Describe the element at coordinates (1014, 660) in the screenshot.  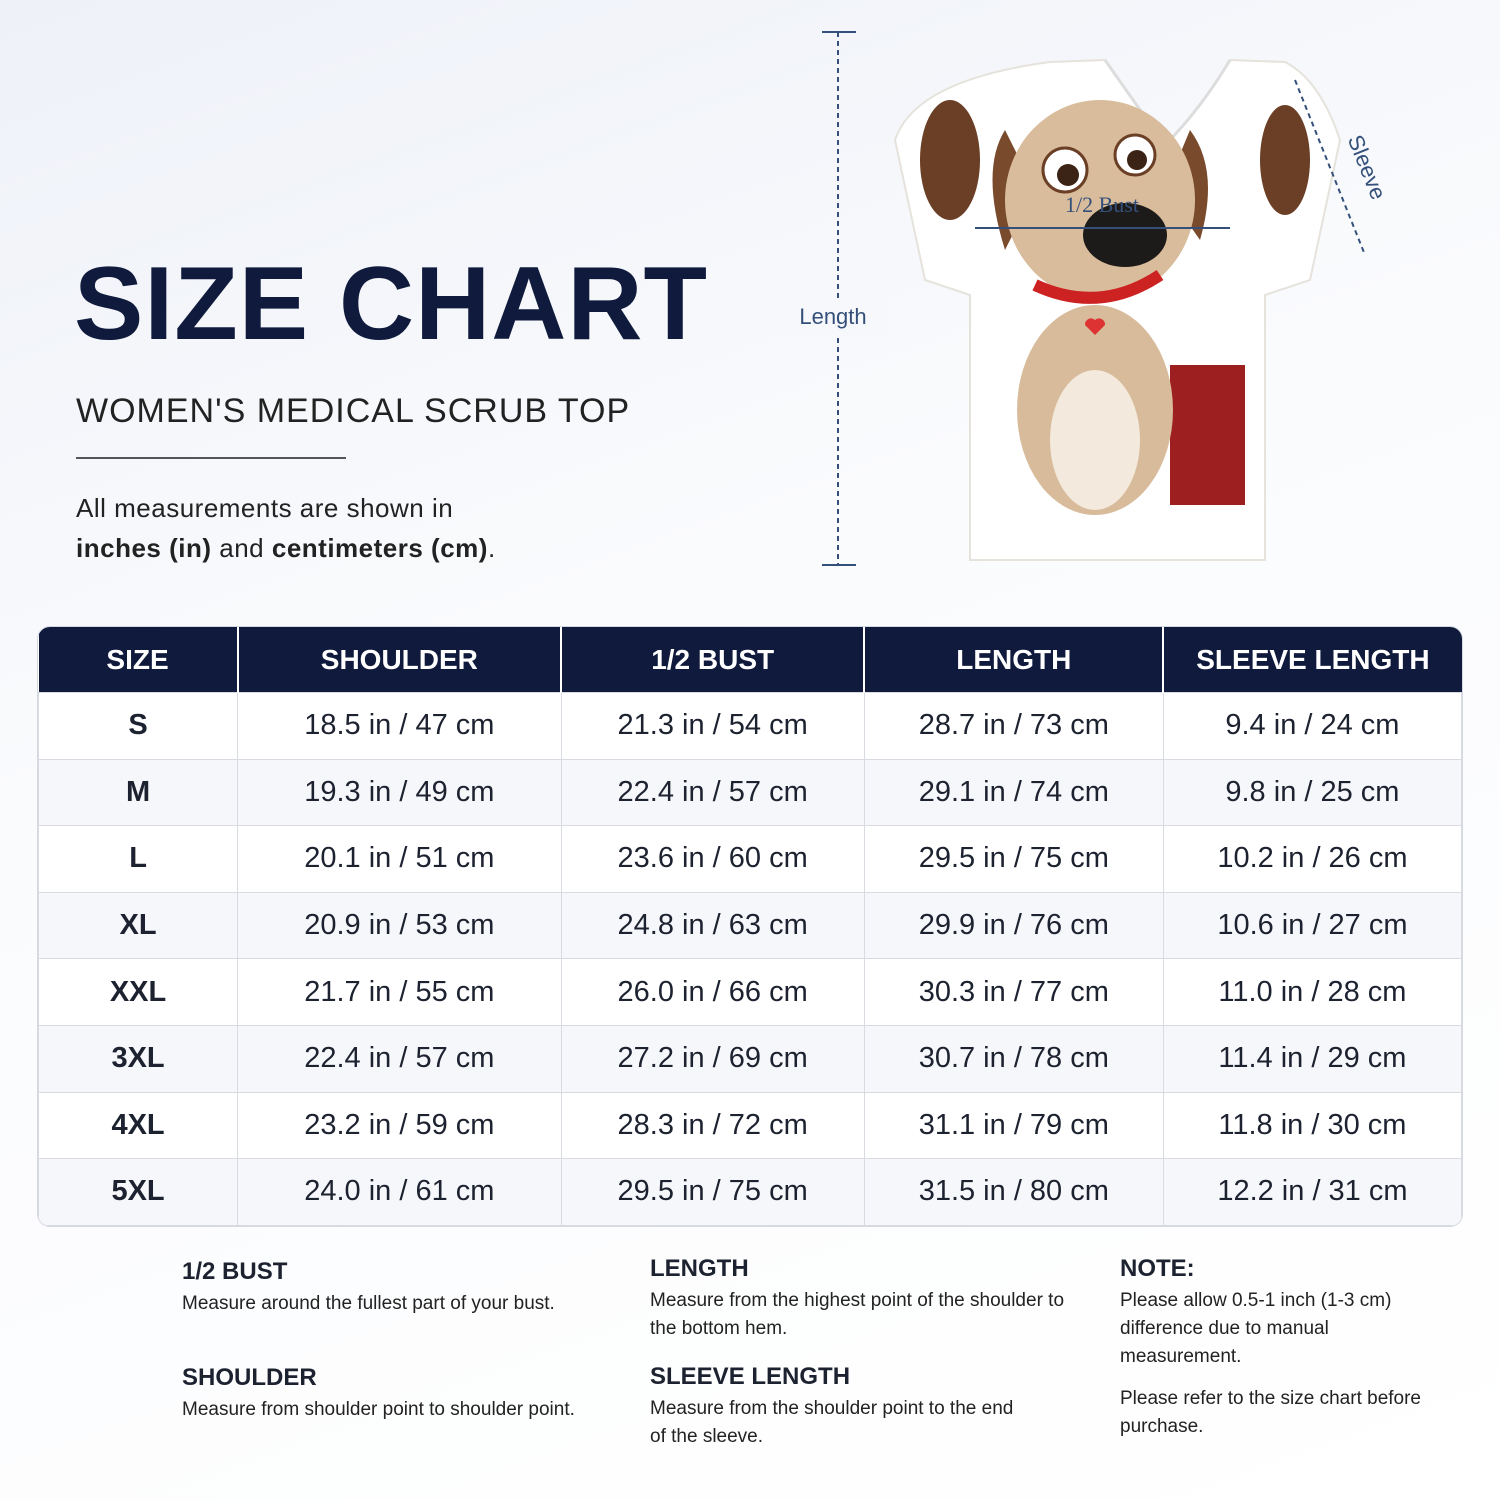
I see `column-header: LENGTH` at that location.